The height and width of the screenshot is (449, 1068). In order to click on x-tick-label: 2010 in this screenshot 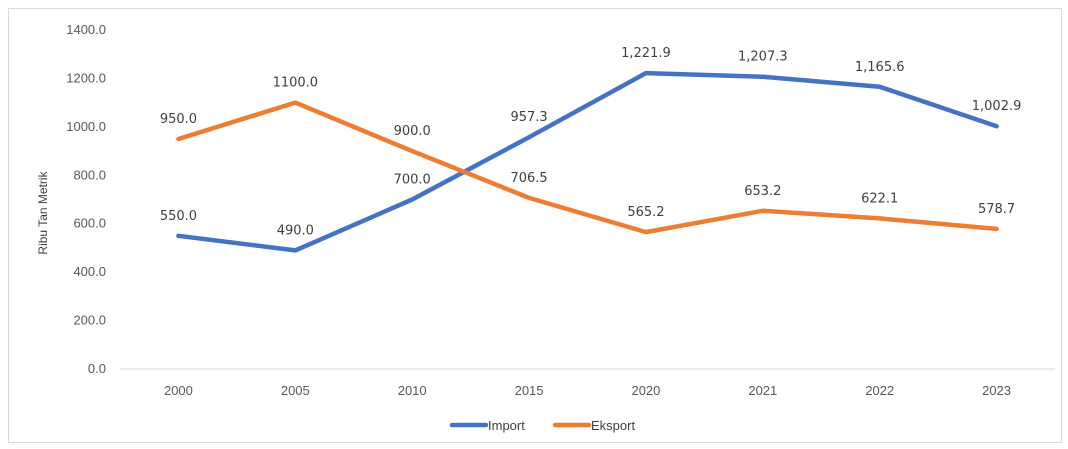, I will do `click(412, 390)`.